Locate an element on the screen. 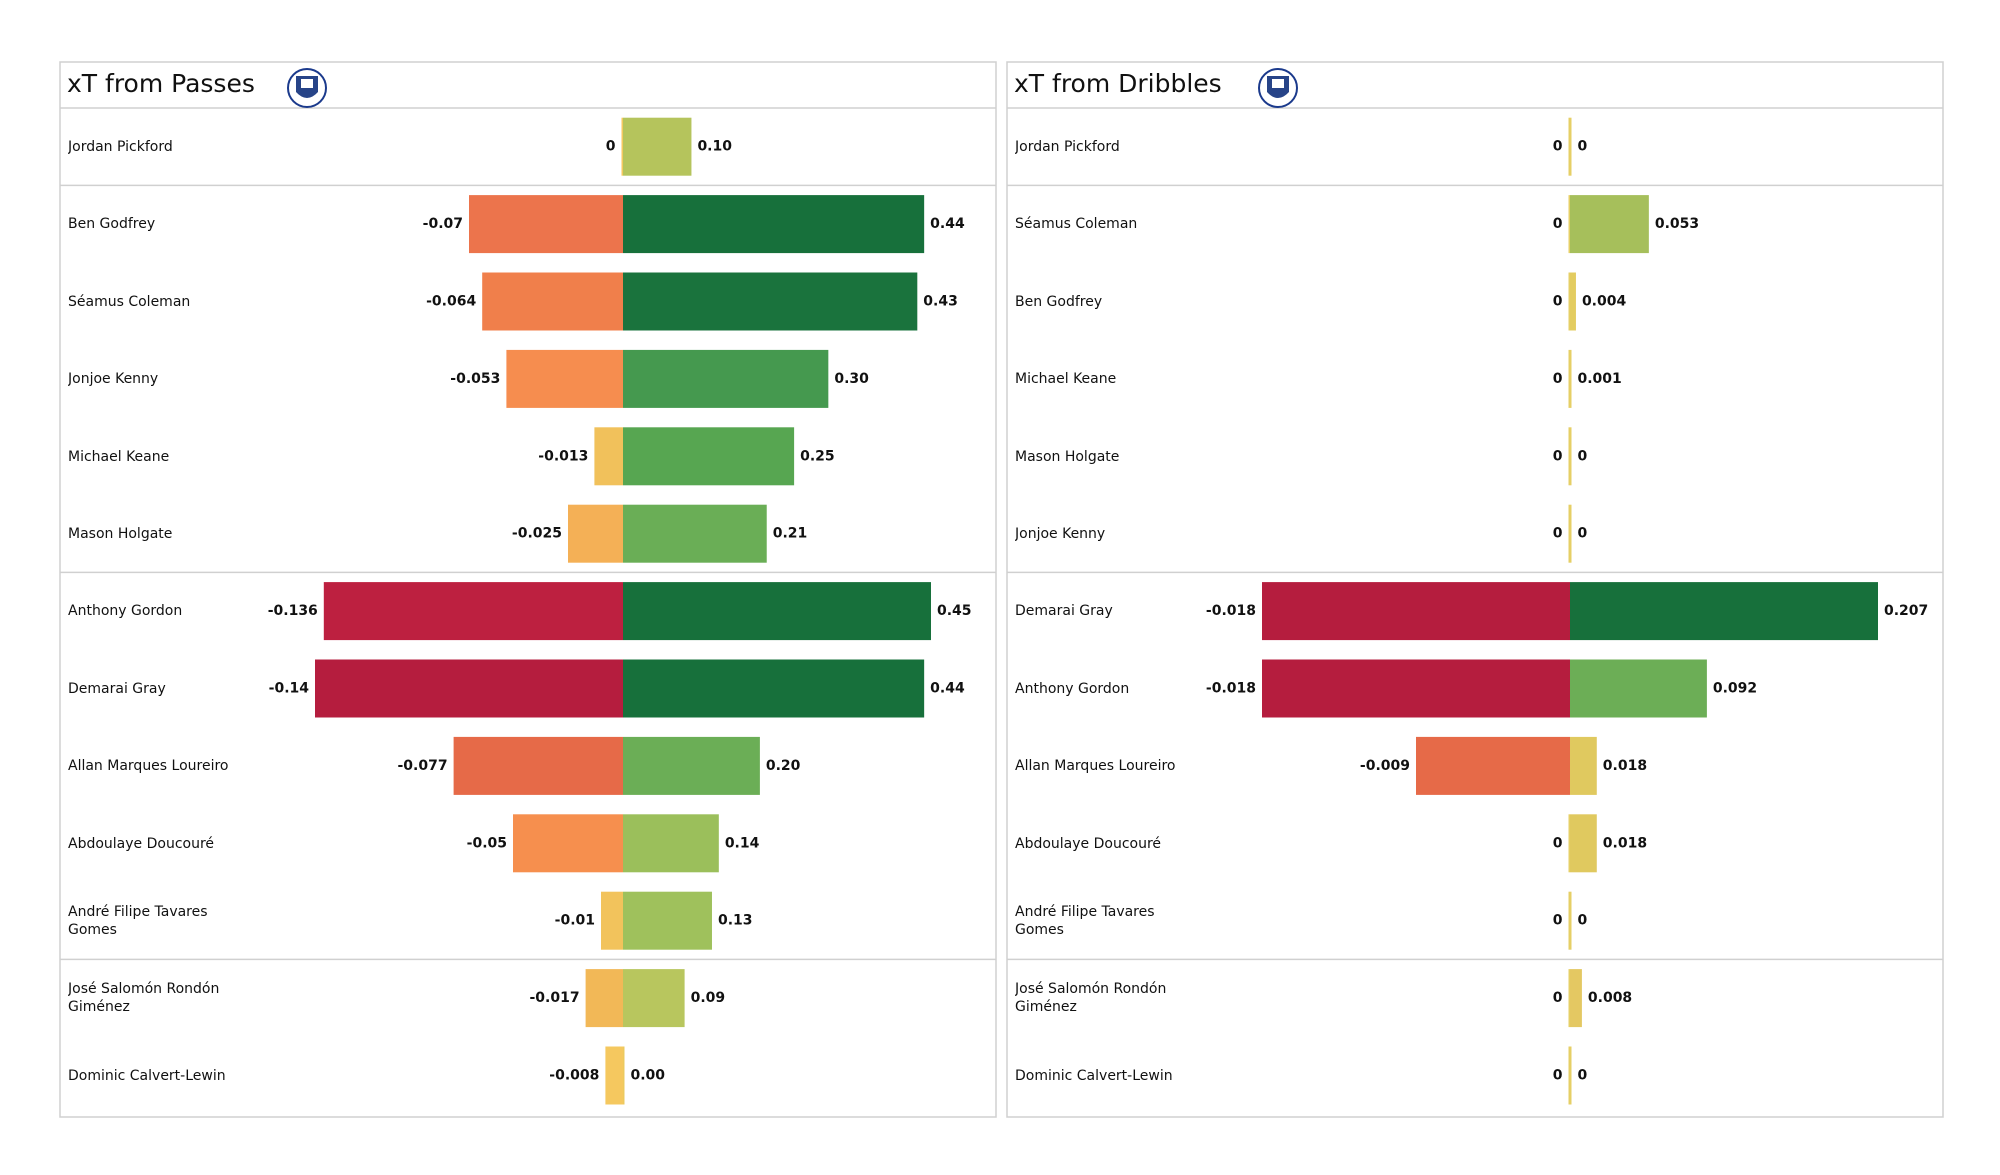 The height and width of the screenshot is (1175, 2000). value-label: 0.008 is located at coordinates (1610, 998).